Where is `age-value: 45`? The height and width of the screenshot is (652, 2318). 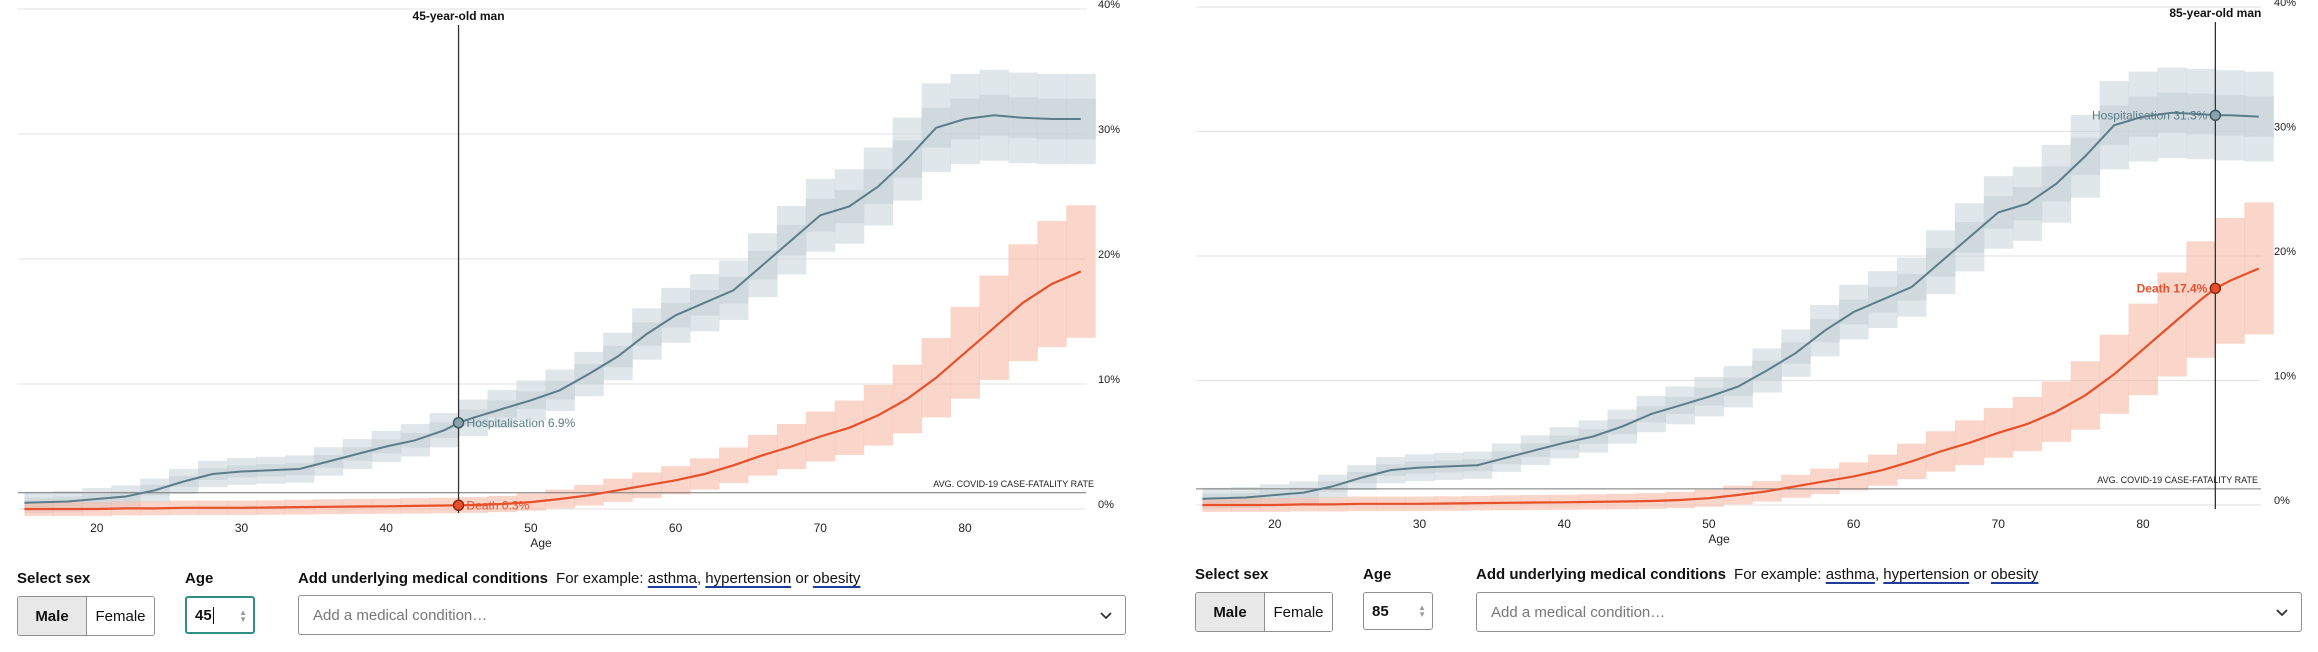
age-value: 45 is located at coordinates (203, 615).